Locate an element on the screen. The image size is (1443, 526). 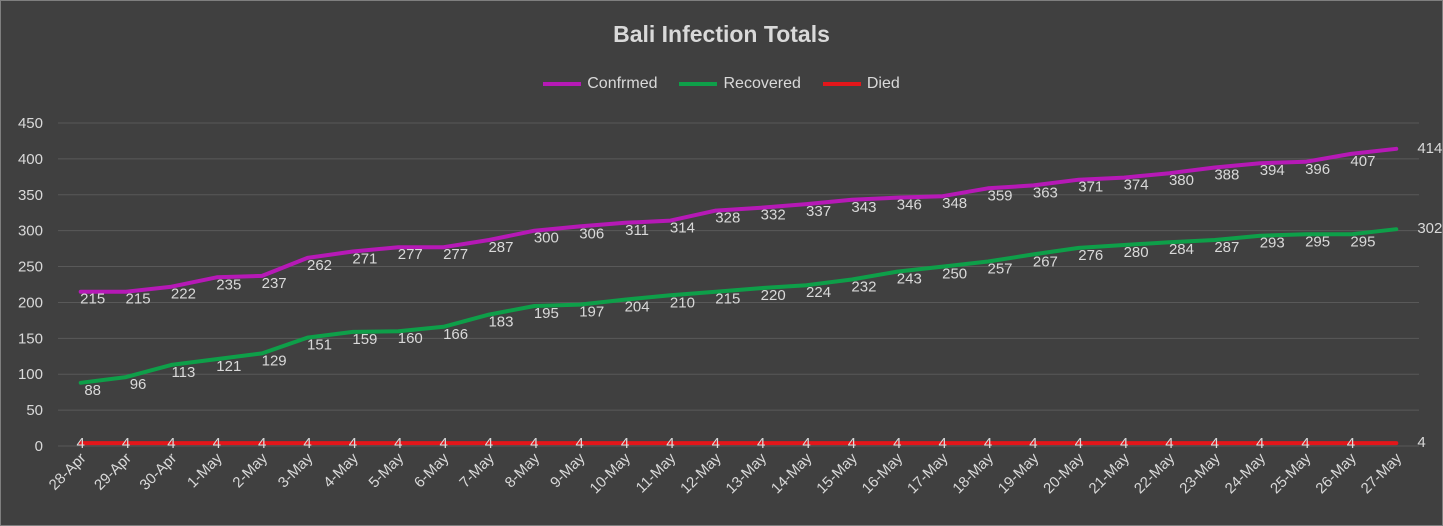
data-label-recovered: 113 is located at coordinates (183, 372).